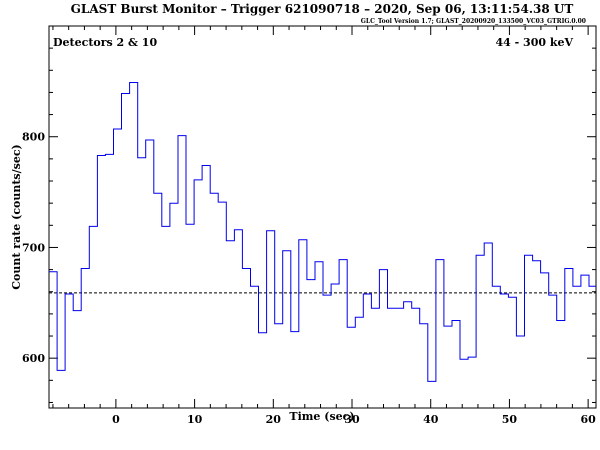 This screenshot has width=600, height=450. Describe the element at coordinates (535, 42) in the screenshot. I see `energy-range-annotation: 44 - 300 keV` at that location.